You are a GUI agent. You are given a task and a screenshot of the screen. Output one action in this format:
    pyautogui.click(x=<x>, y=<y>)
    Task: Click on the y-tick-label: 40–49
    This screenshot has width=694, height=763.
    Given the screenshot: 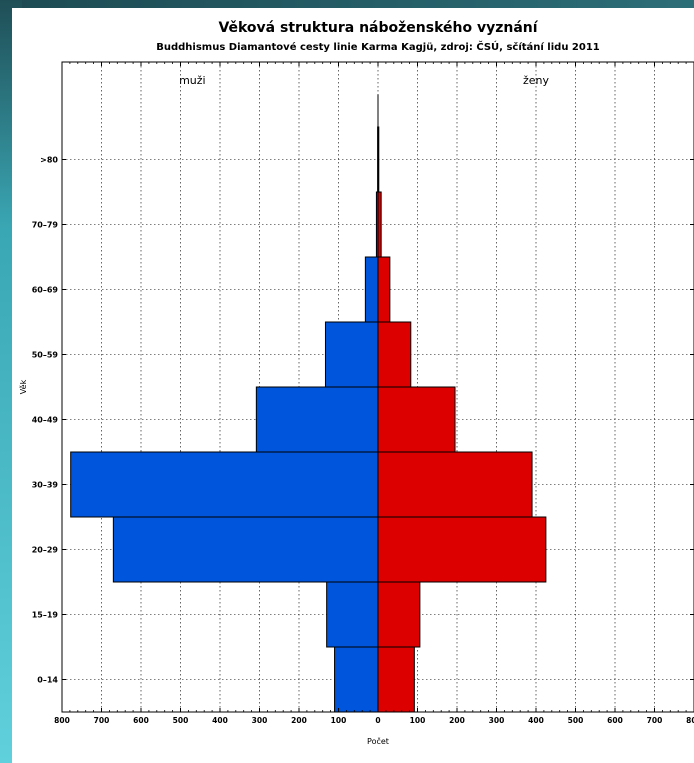 What is the action you would take?
    pyautogui.click(x=45, y=420)
    